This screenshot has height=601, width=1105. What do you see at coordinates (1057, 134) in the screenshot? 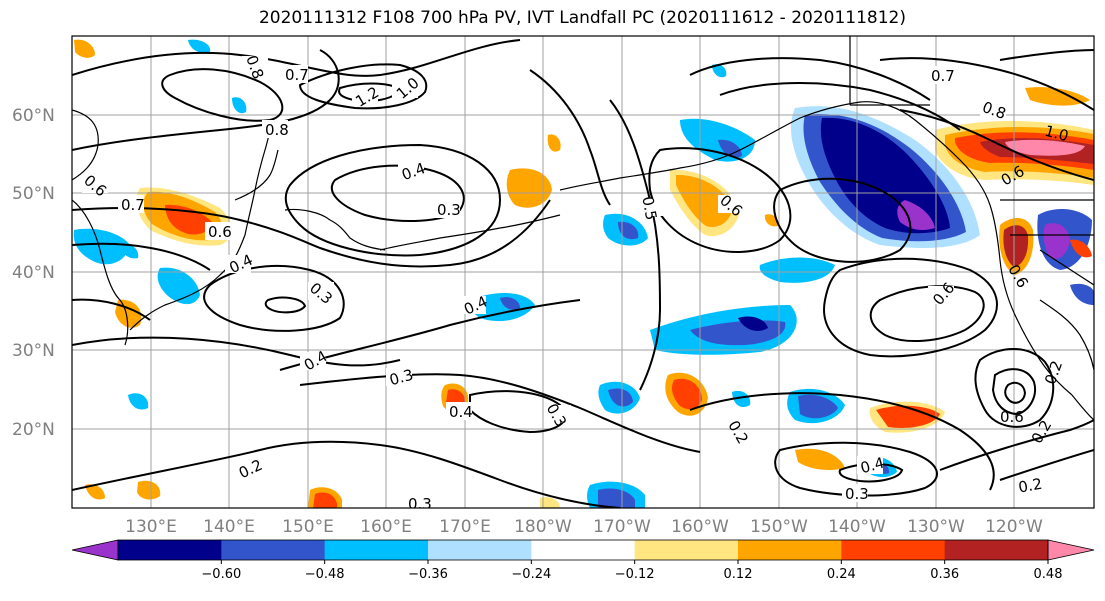
I see `contour-label: 1.0` at bounding box center [1057, 134].